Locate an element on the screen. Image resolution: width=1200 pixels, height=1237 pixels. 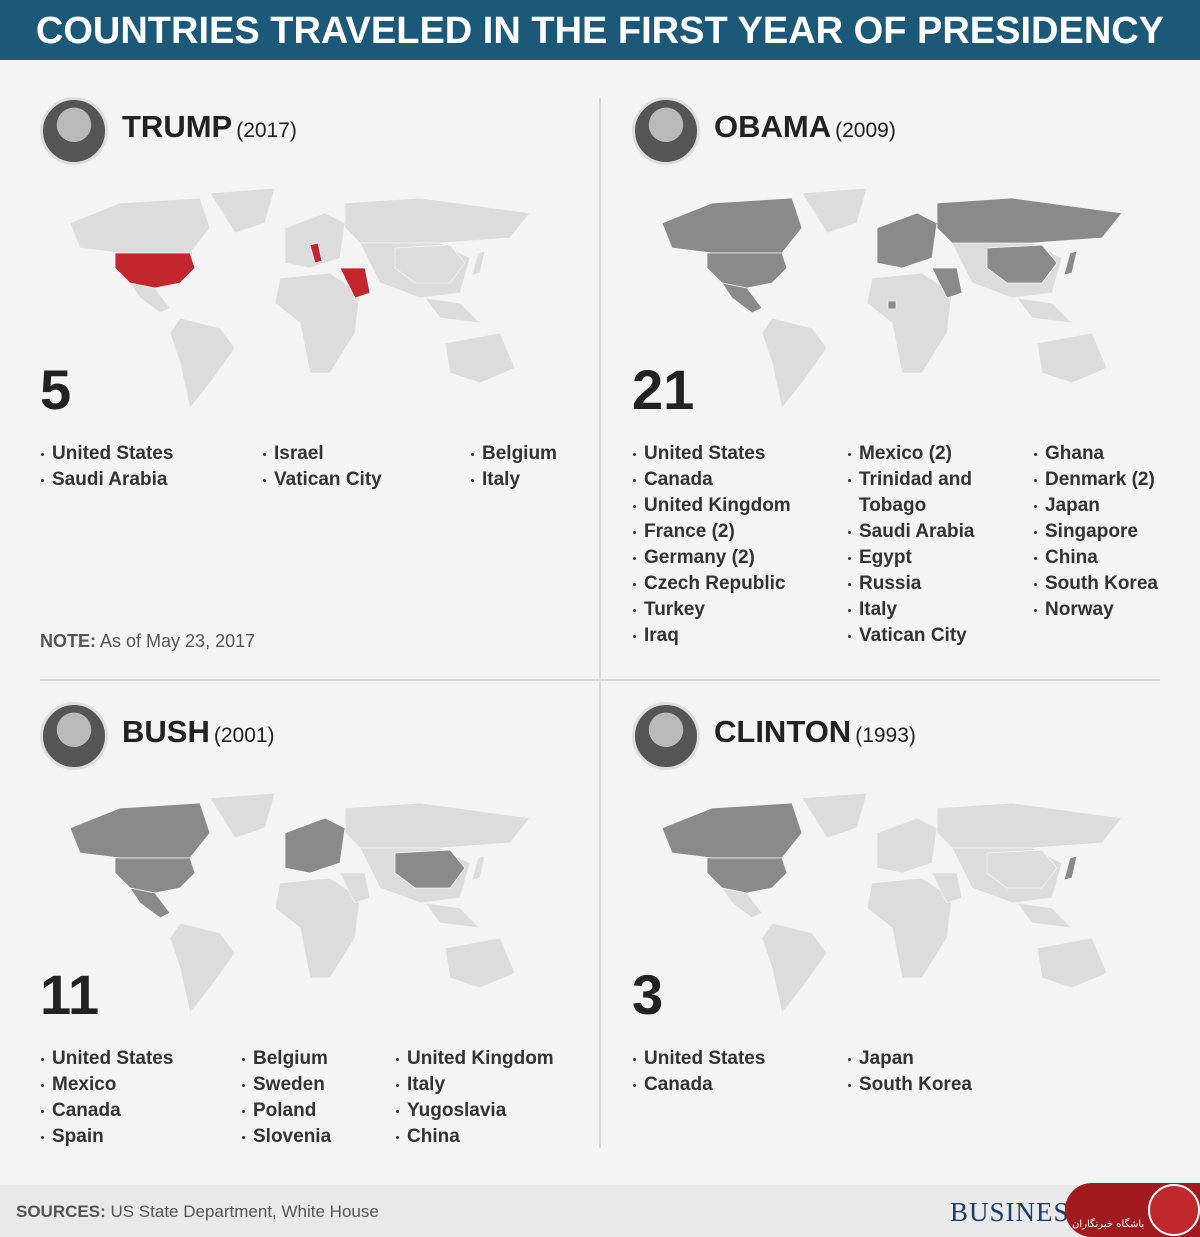
country: Egypt is located at coordinates (939, 558).